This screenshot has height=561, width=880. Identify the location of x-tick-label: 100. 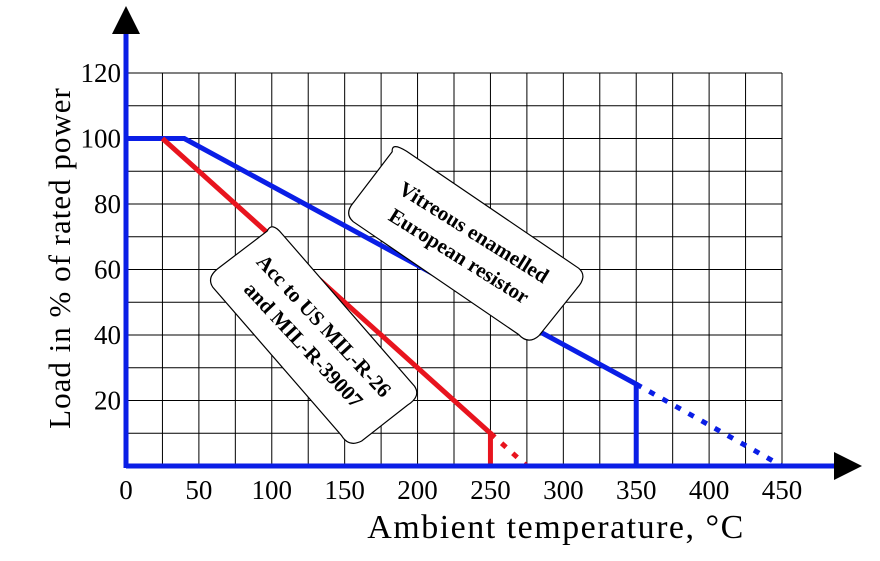
(272, 490).